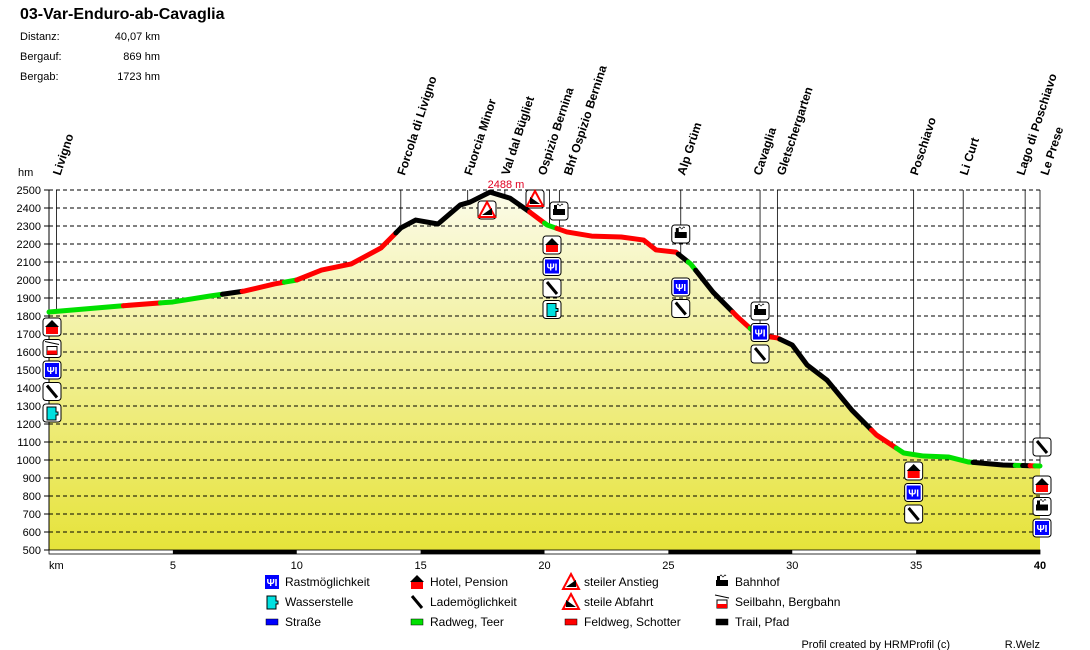 Image resolution: width=1090 pixels, height=650 pixels. What do you see at coordinates (29, 281) in the screenshot?
I see `y-tick-label: 2000` at bounding box center [29, 281].